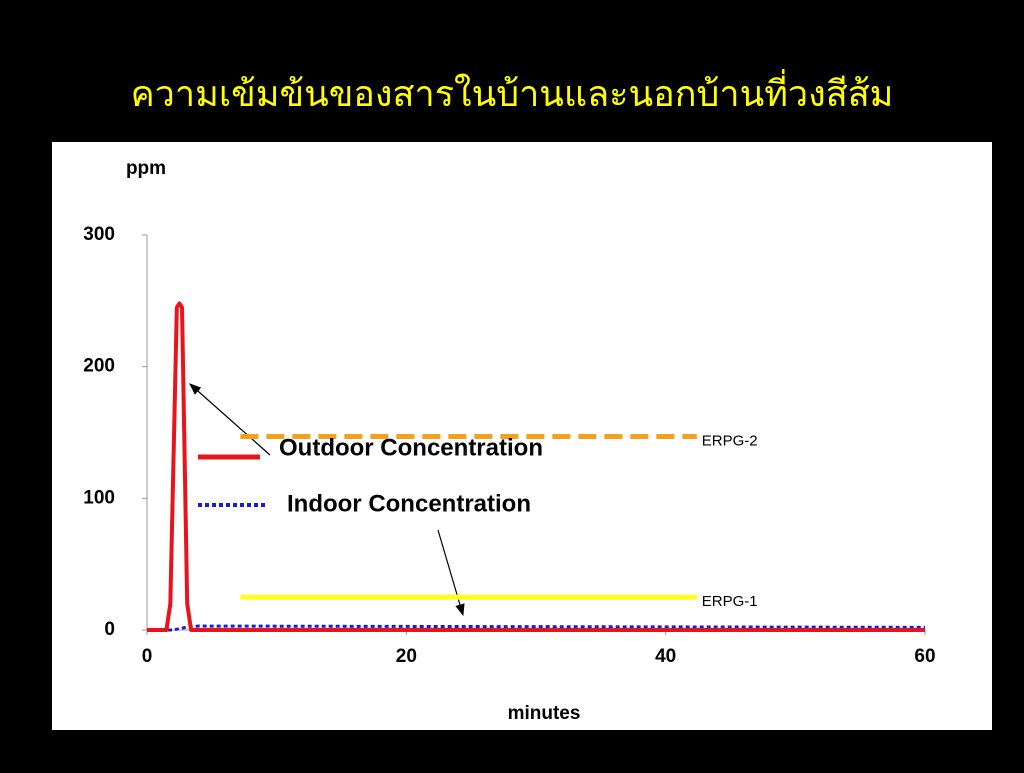 Image resolution: width=1024 pixels, height=773 pixels. Describe the element at coordinates (924, 656) in the screenshot. I see `x-tick-label: 60` at that location.